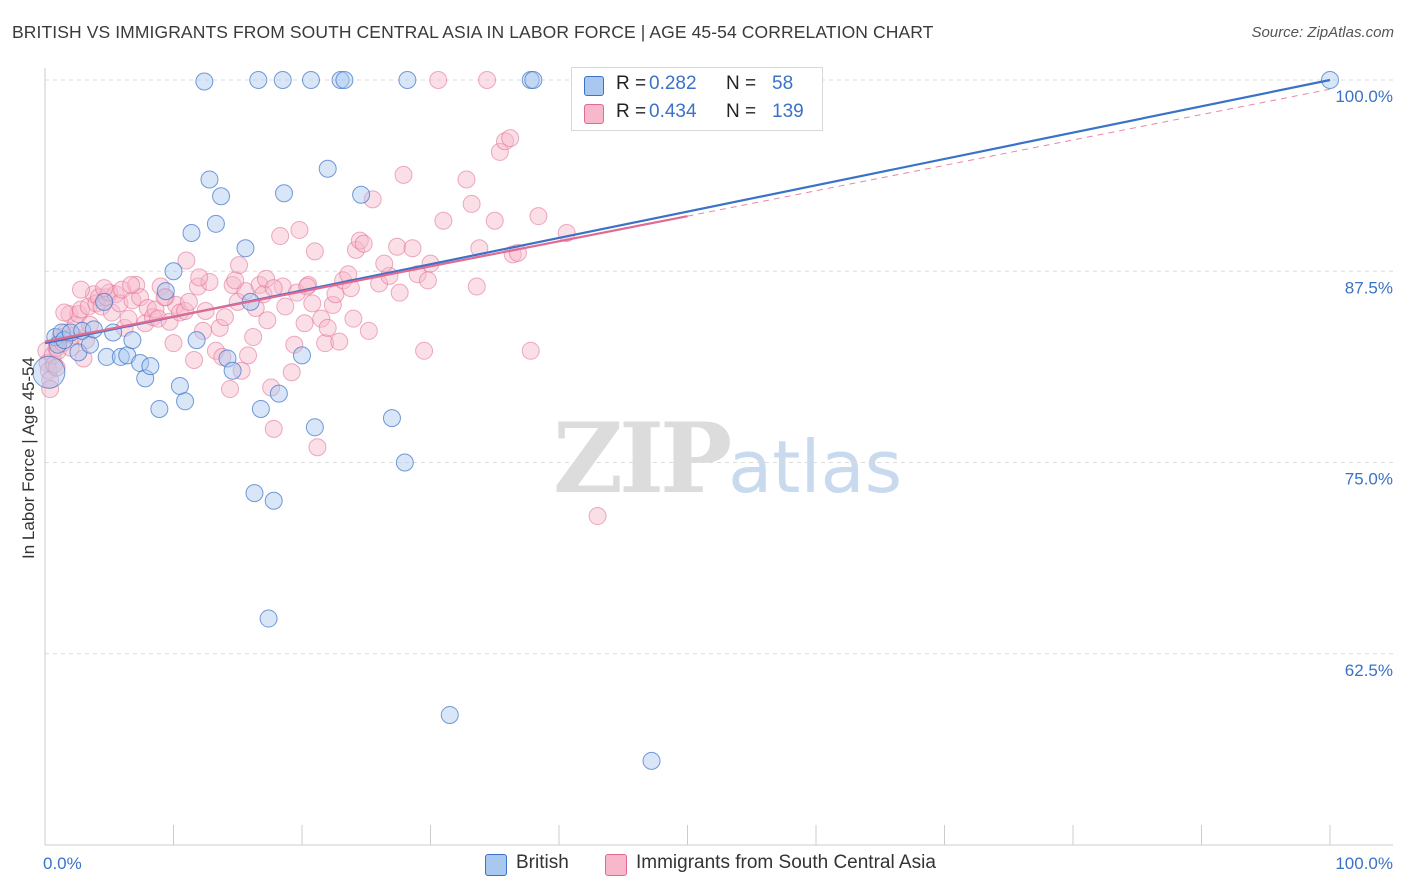 The height and width of the screenshot is (892, 1406). Describe the element at coordinates (542, 862) in the screenshot. I see `legend-label: British` at that location.